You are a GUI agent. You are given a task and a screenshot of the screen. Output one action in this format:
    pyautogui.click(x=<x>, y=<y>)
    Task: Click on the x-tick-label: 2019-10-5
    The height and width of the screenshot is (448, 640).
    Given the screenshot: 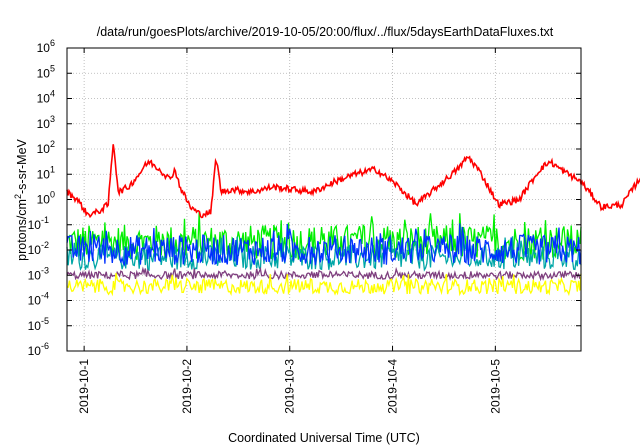 What is the action you would take?
    pyautogui.click(x=495, y=386)
    